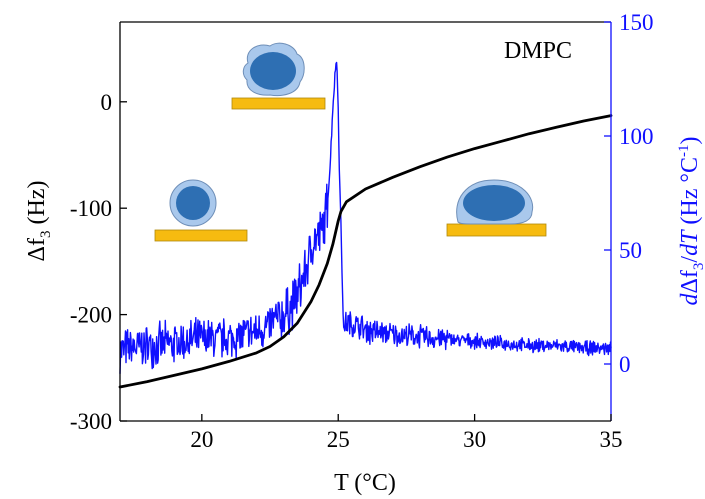  I want to click on y-right-axis-title: dΔf3/dT (Hz °C-1), so click(690, 220).